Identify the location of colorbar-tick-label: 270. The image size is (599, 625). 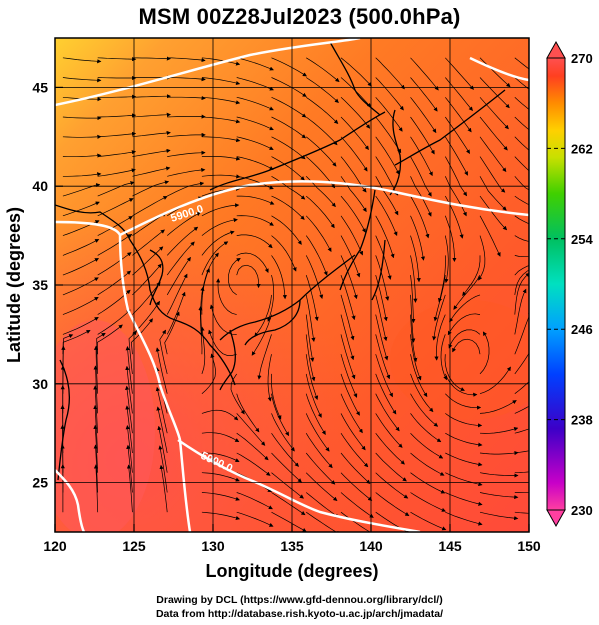
(582, 58).